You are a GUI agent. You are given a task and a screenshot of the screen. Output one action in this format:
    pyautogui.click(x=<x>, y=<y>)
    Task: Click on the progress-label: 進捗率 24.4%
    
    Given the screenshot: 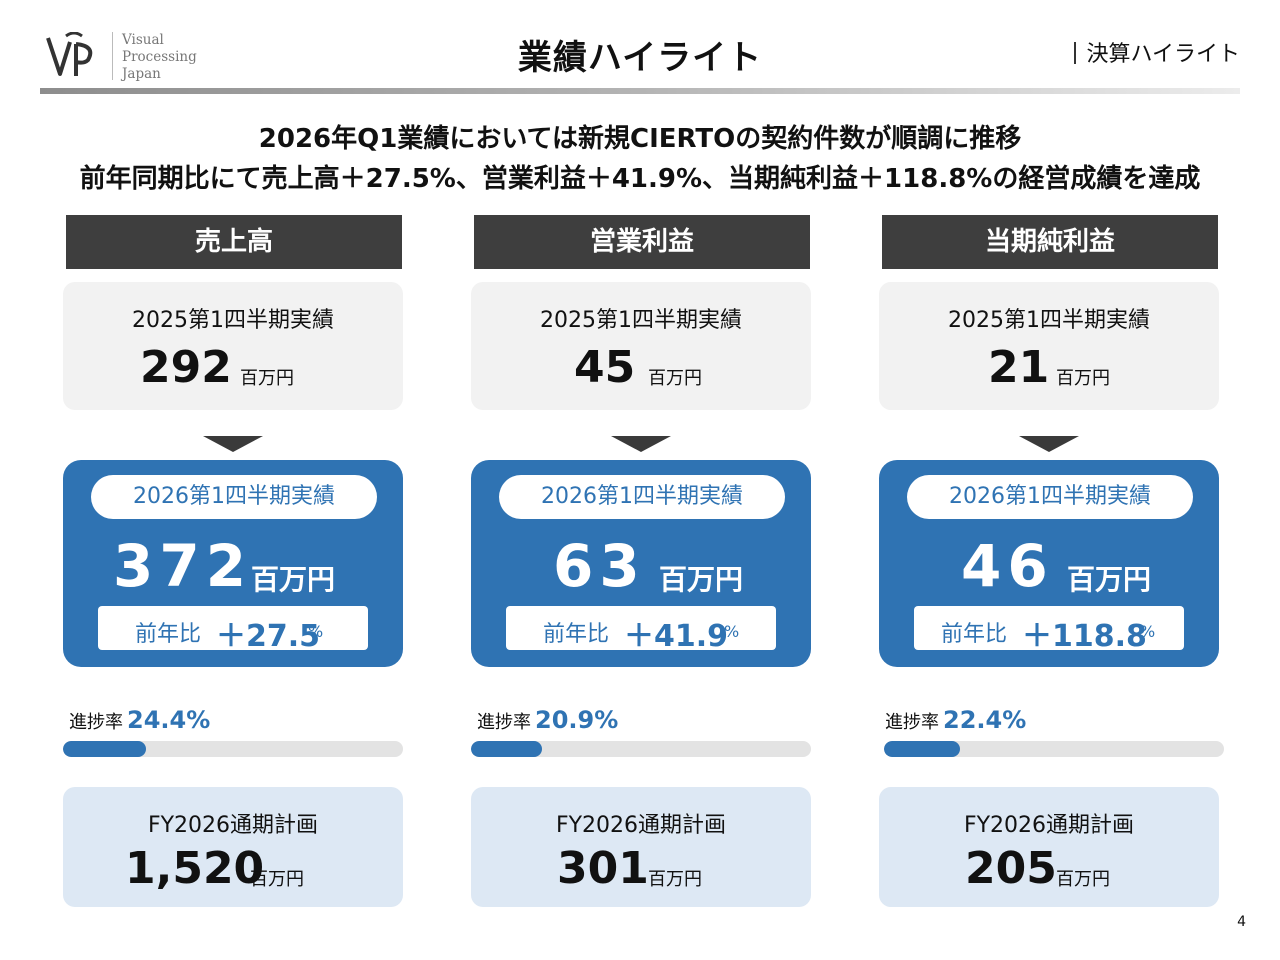 What is the action you would take?
    pyautogui.click(x=139, y=720)
    